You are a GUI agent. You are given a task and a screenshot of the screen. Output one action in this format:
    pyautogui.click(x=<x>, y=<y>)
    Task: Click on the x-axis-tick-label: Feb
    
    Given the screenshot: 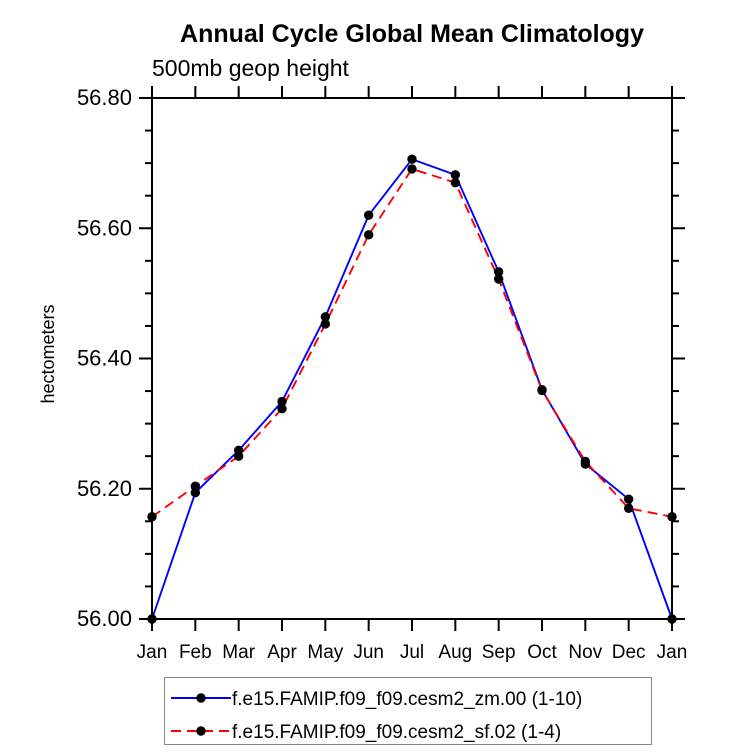 What is the action you would take?
    pyautogui.click(x=195, y=652)
    